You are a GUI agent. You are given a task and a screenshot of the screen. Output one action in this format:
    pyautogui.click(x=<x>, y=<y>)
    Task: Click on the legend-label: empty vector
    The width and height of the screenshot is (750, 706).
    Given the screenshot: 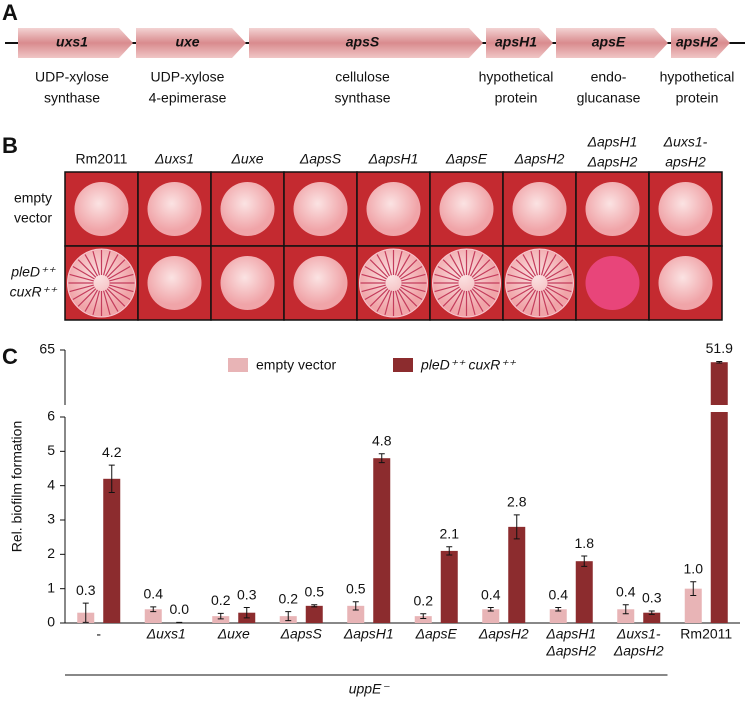 What is the action you would take?
    pyautogui.click(x=296, y=365)
    